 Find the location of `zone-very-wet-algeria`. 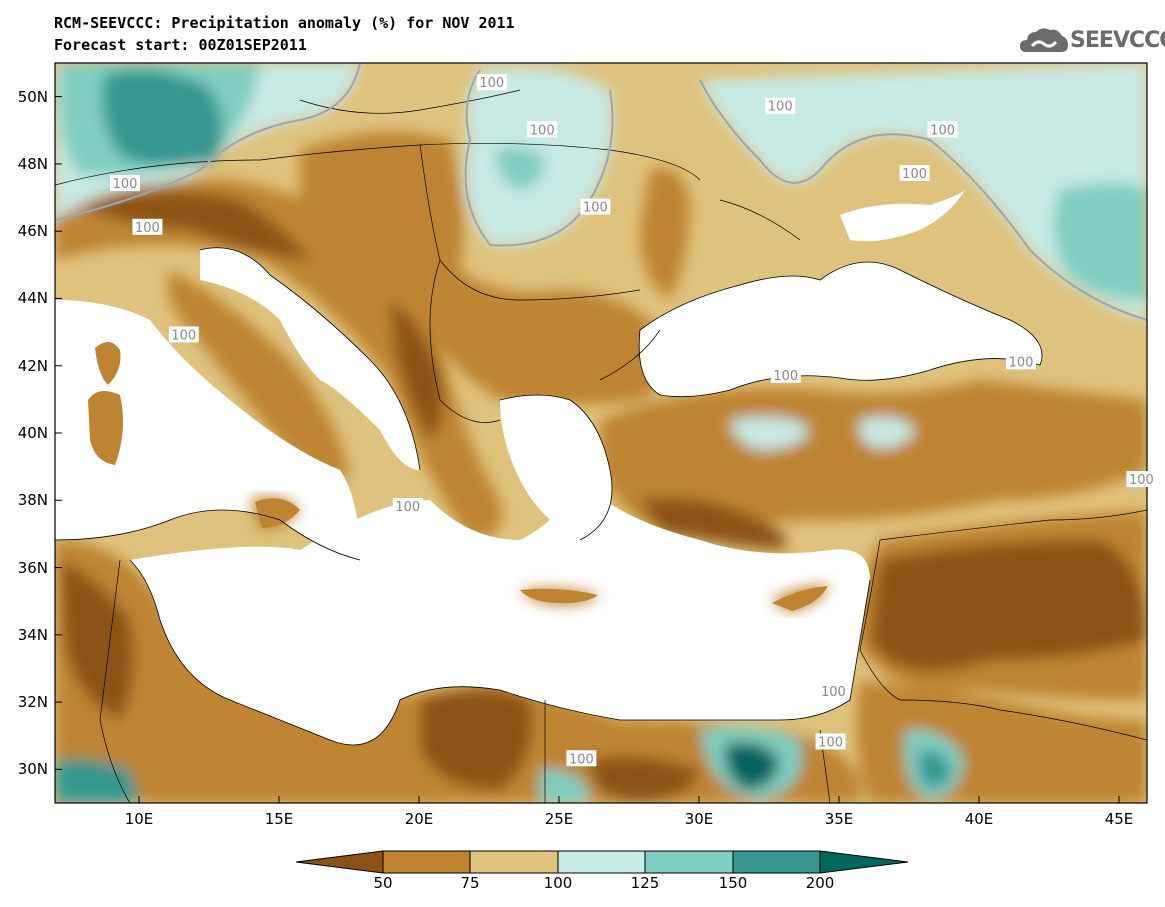

zone-very-wet-algeria is located at coordinates (97, 780).